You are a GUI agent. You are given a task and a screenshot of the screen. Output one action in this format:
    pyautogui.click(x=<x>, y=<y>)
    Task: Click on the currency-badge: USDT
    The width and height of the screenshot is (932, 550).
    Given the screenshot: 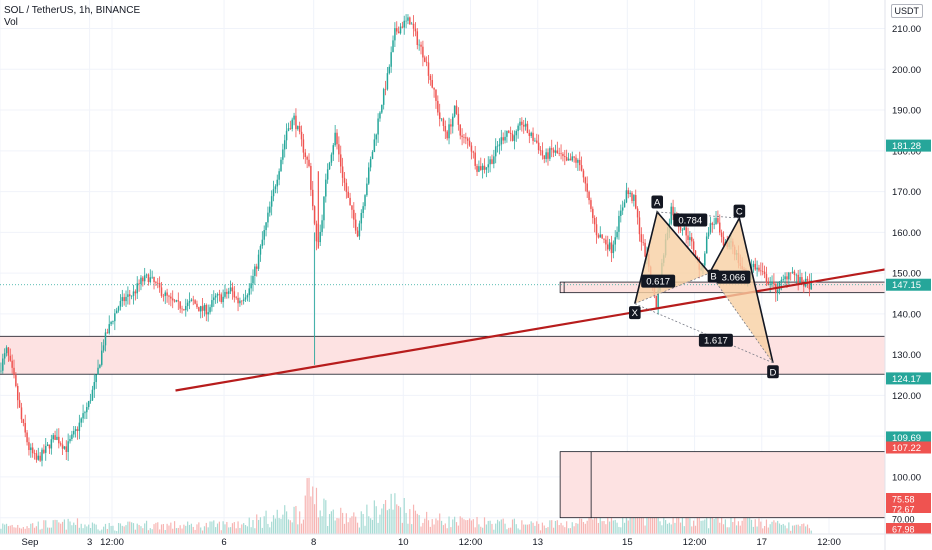 What is the action you would take?
    pyautogui.click(x=906, y=11)
    